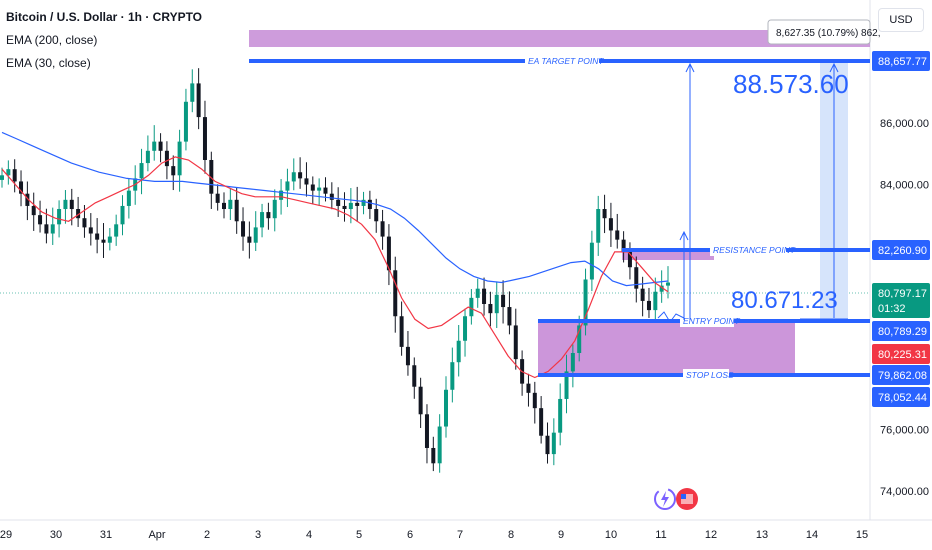  I want to click on resistance-zone, so click(668, 255).